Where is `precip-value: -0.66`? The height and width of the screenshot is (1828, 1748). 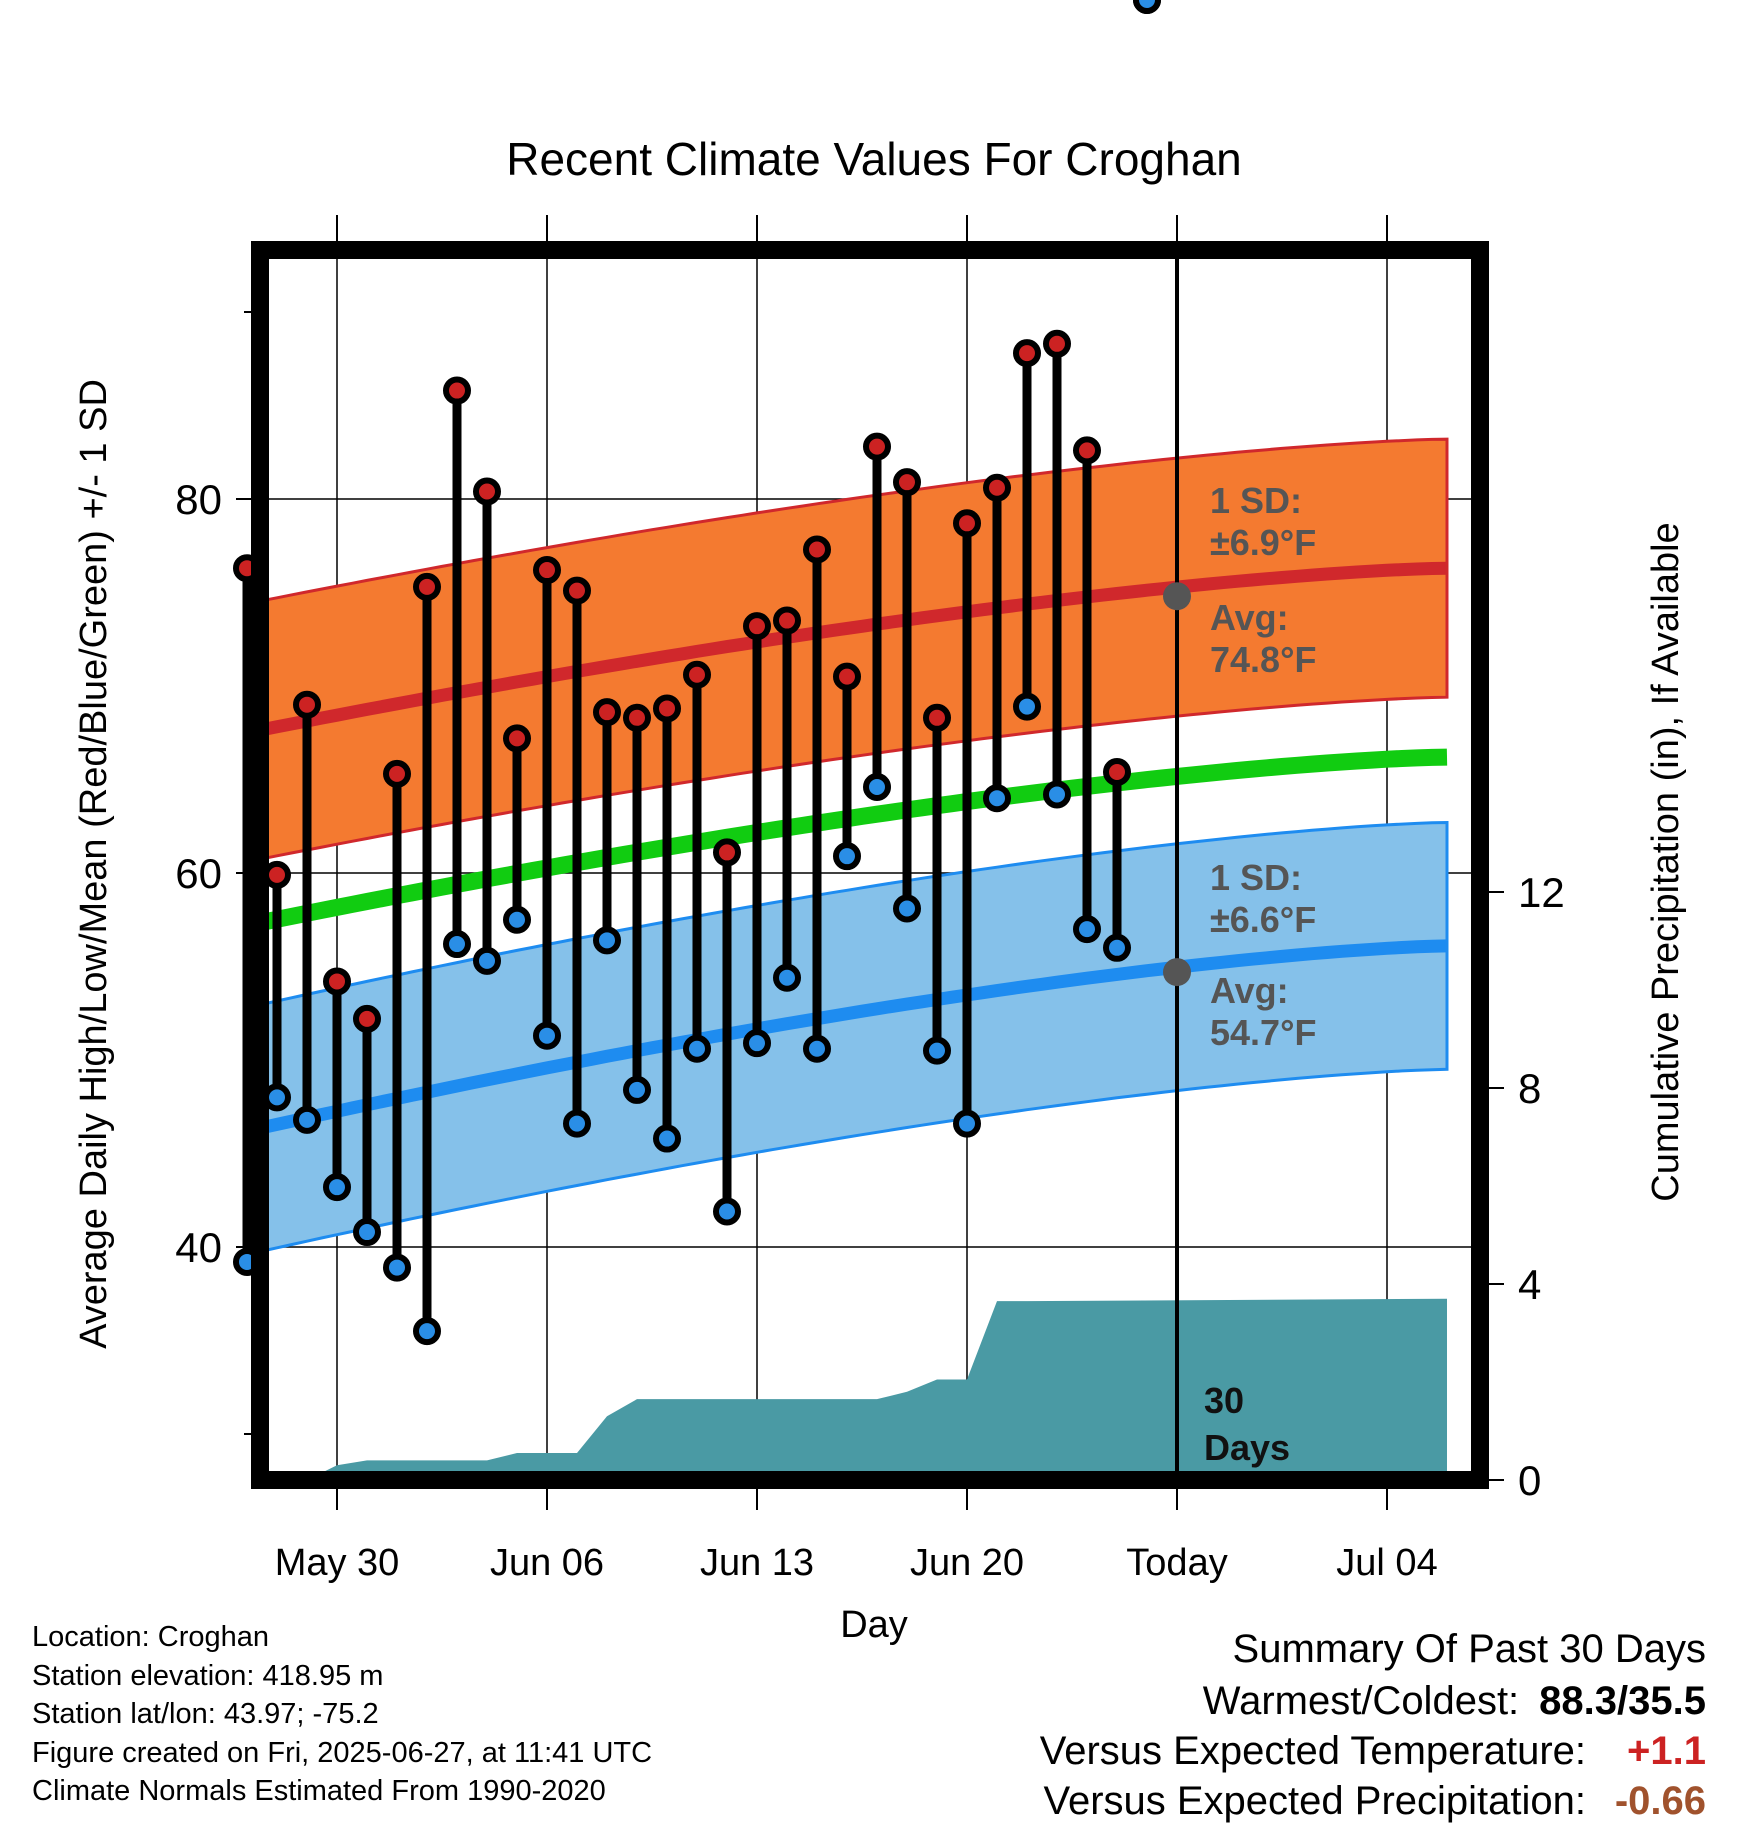 precip-value: -0.66 is located at coordinates (1660, 1801).